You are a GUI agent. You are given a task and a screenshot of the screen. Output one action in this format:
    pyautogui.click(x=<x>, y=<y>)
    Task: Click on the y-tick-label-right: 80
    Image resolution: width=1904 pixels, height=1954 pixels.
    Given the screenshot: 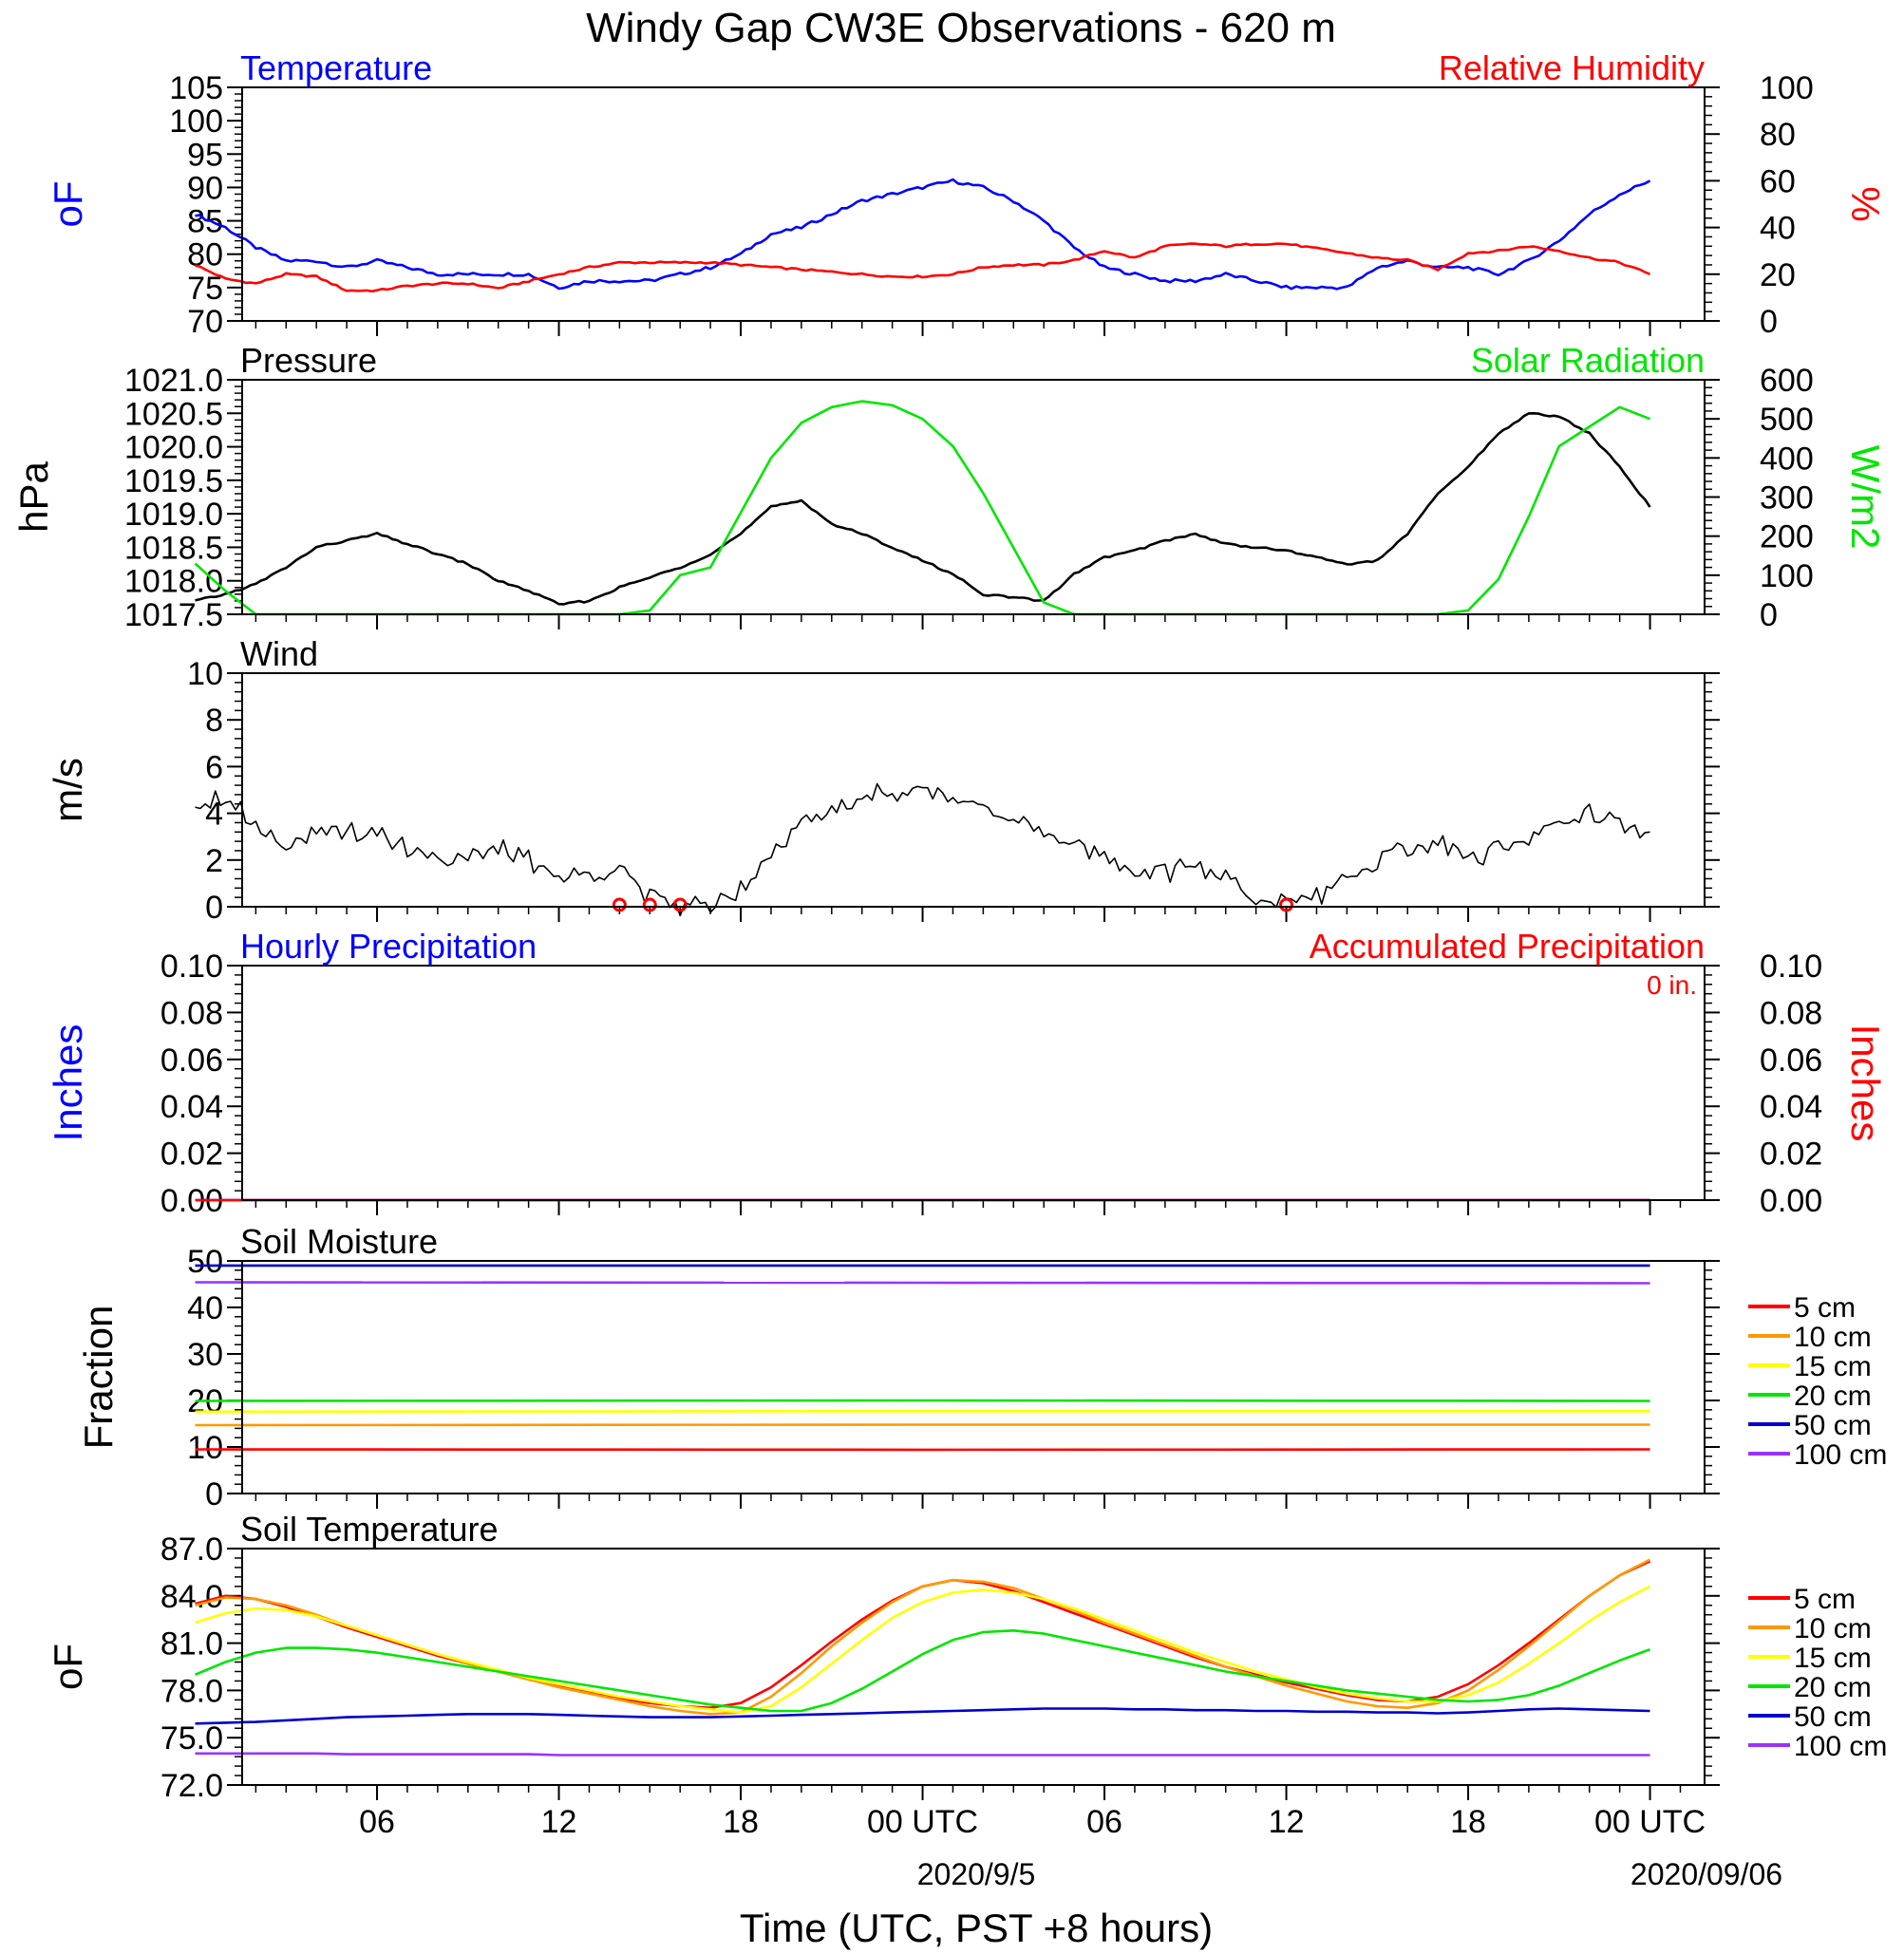 What is the action you would take?
    pyautogui.click(x=1778, y=135)
    